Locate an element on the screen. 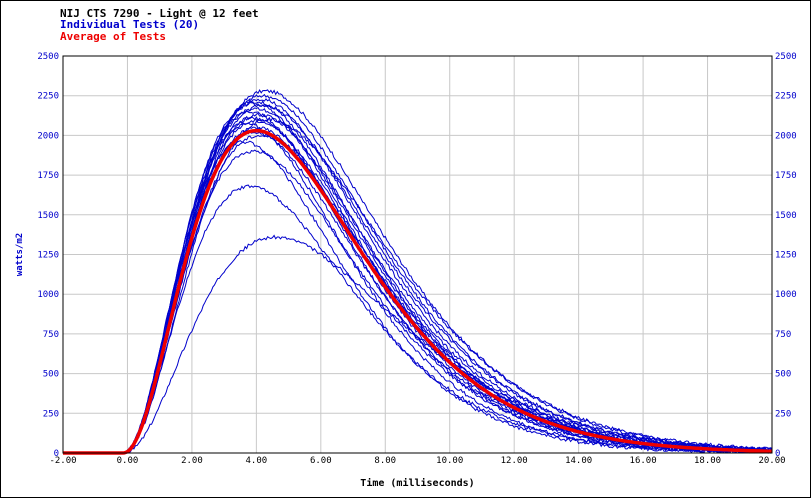 The width and height of the screenshot is (811, 498). y-tick-label-left: 2500 is located at coordinates (48, 57).